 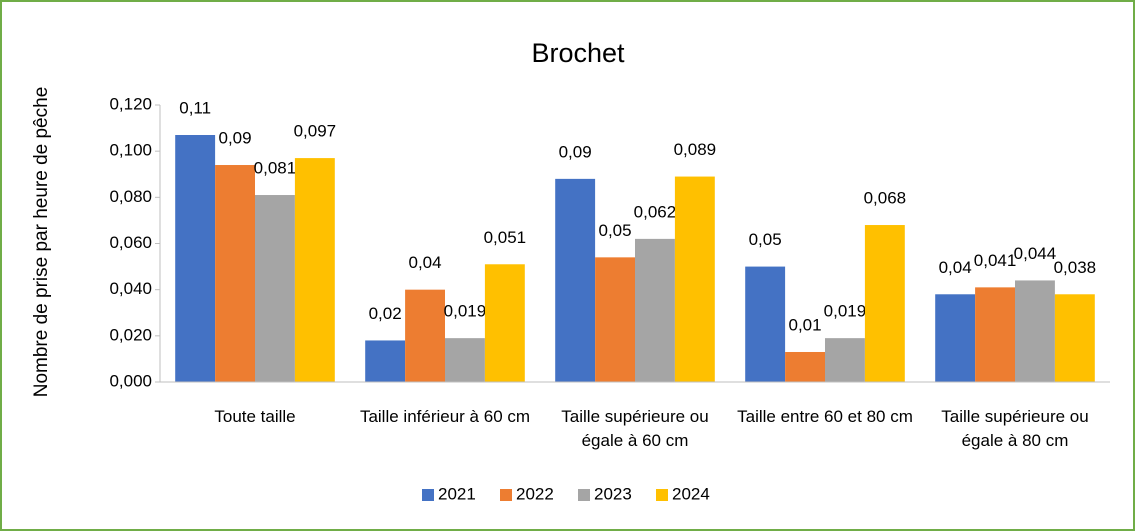 What do you see at coordinates (805, 324) in the screenshot?
I see `data-label: 0,01` at bounding box center [805, 324].